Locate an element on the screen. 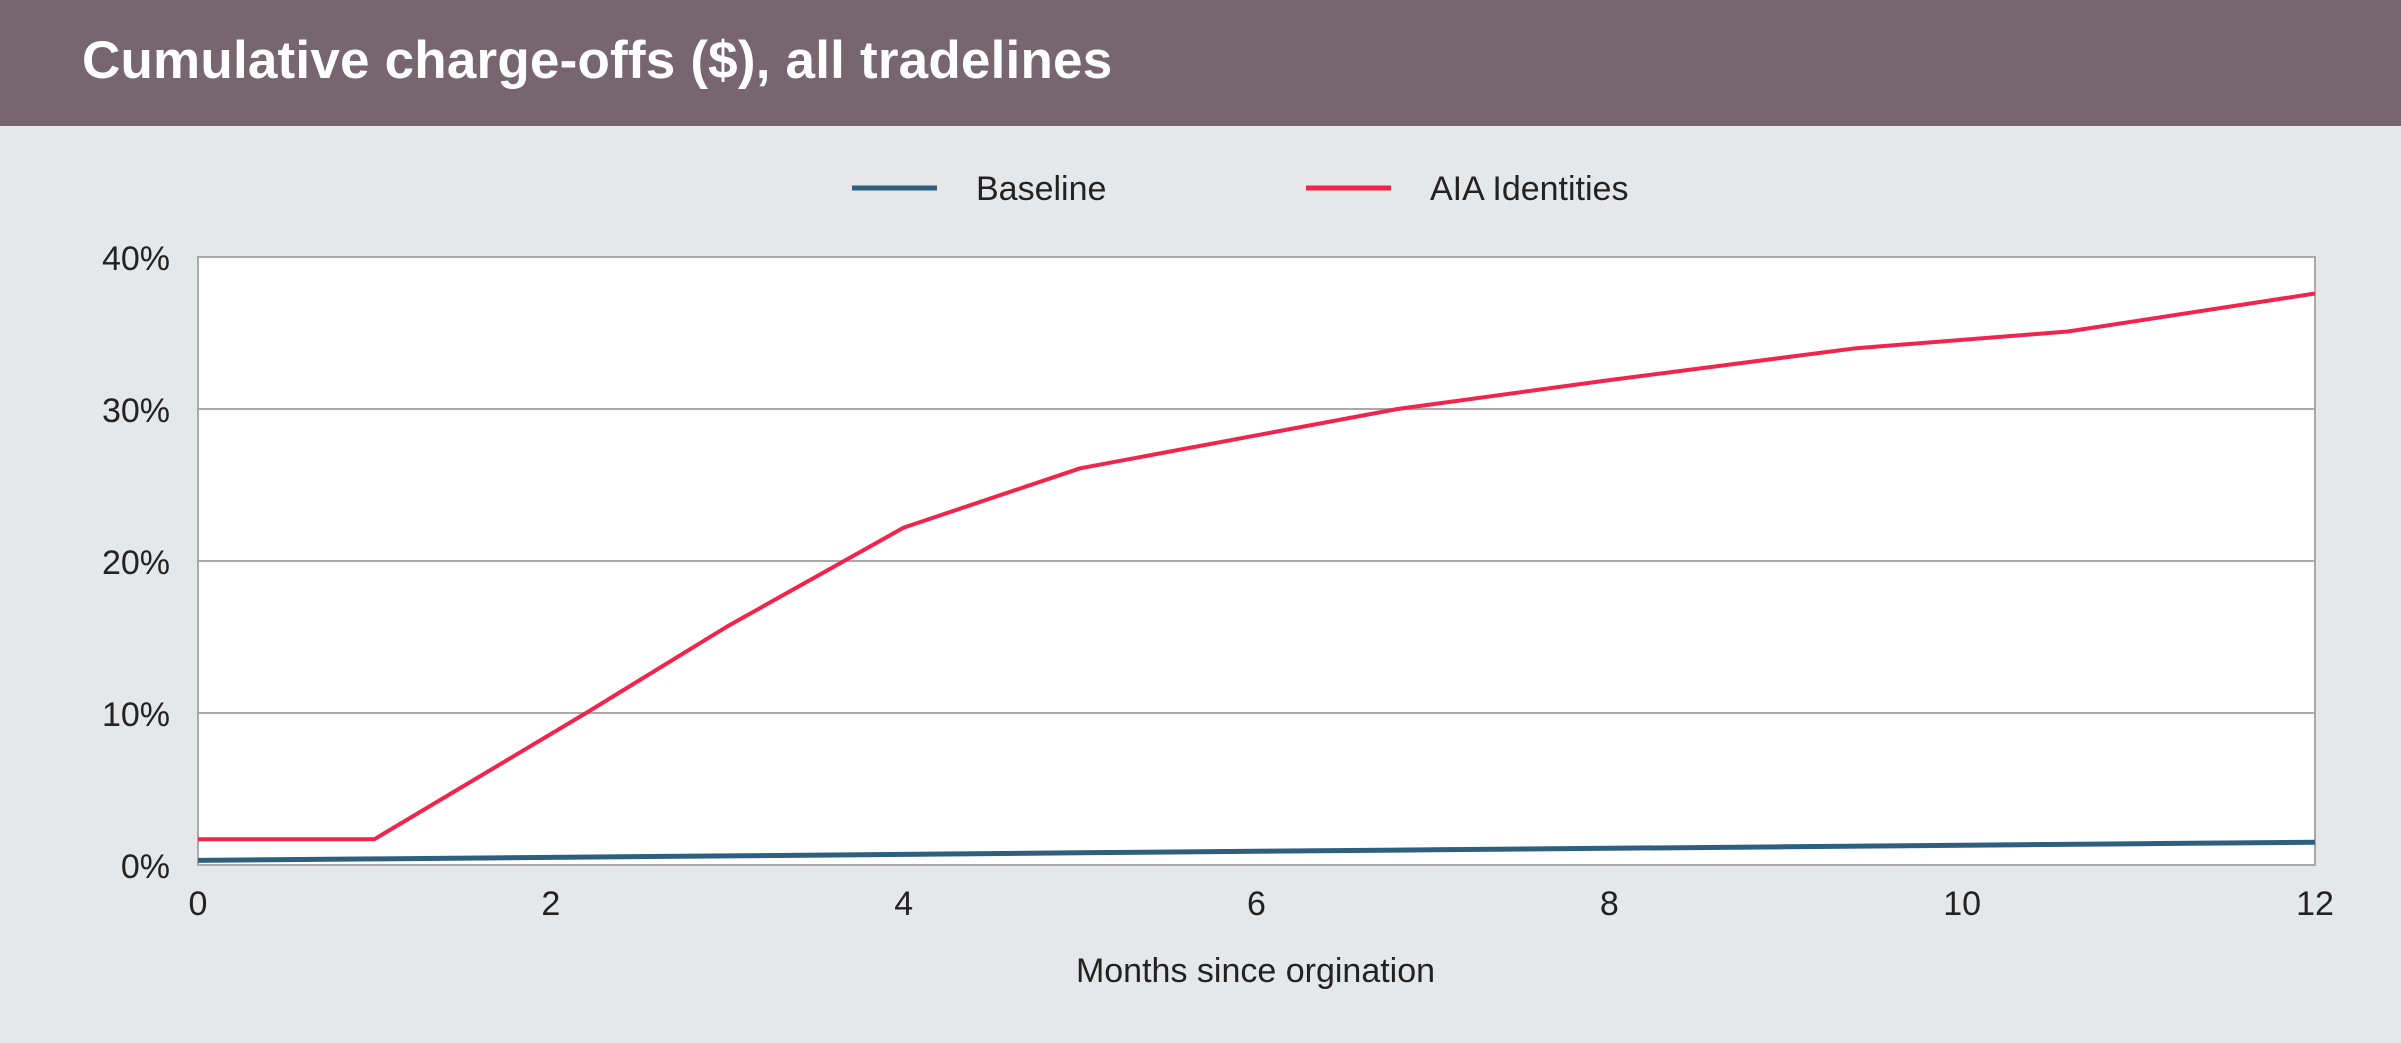  x-axis-label: Months since orgination is located at coordinates (1255, 971).